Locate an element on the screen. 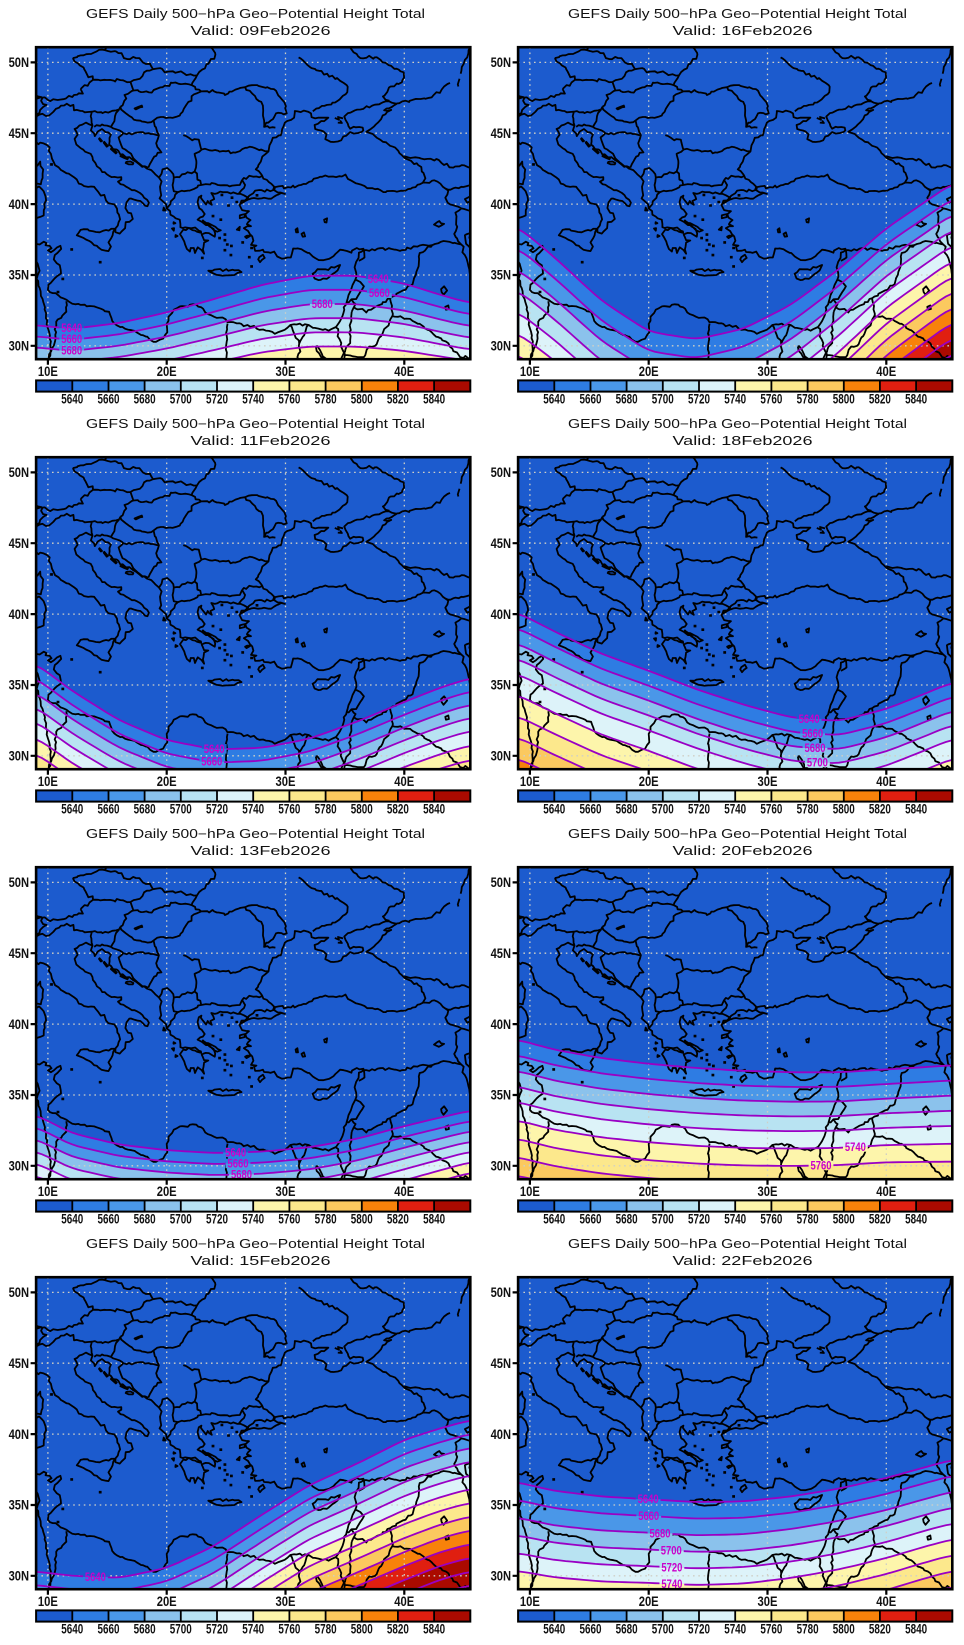 This screenshot has width=964, height=1645. svg-text: Valid: 22Feb2026 is located at coordinates (743, 1261).